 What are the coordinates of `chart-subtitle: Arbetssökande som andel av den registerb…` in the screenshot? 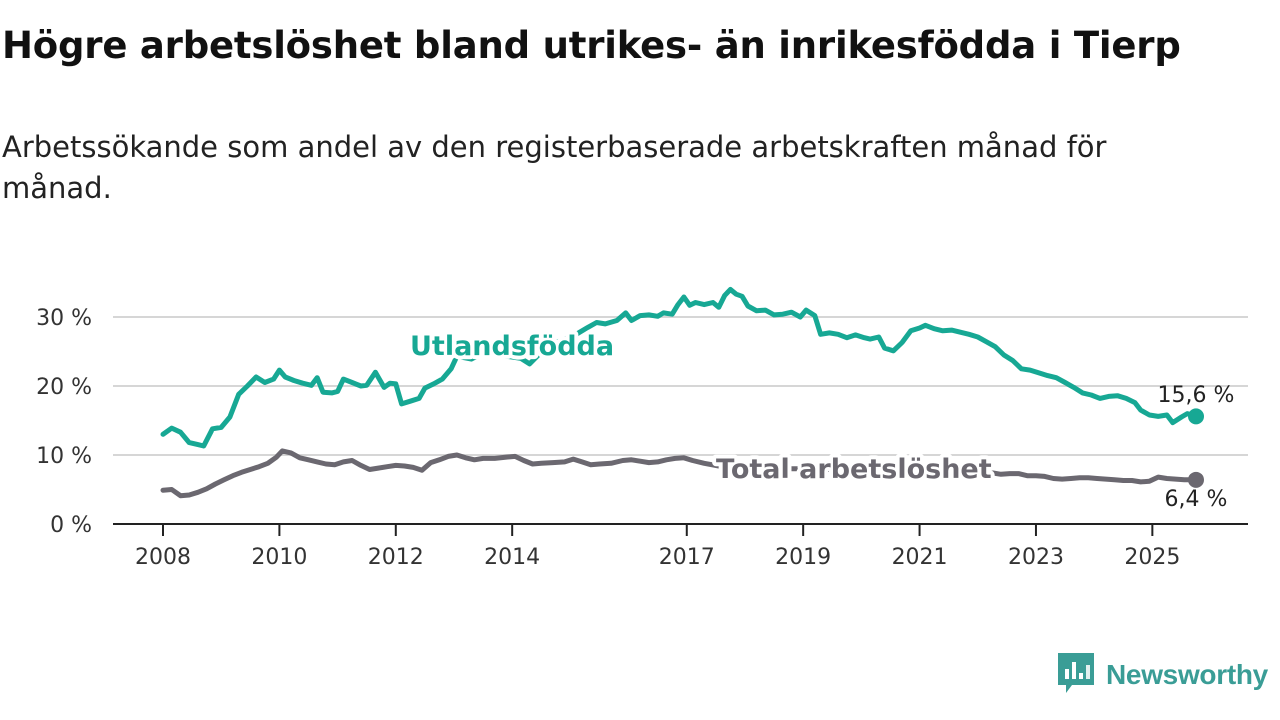 It's located at (554, 167).